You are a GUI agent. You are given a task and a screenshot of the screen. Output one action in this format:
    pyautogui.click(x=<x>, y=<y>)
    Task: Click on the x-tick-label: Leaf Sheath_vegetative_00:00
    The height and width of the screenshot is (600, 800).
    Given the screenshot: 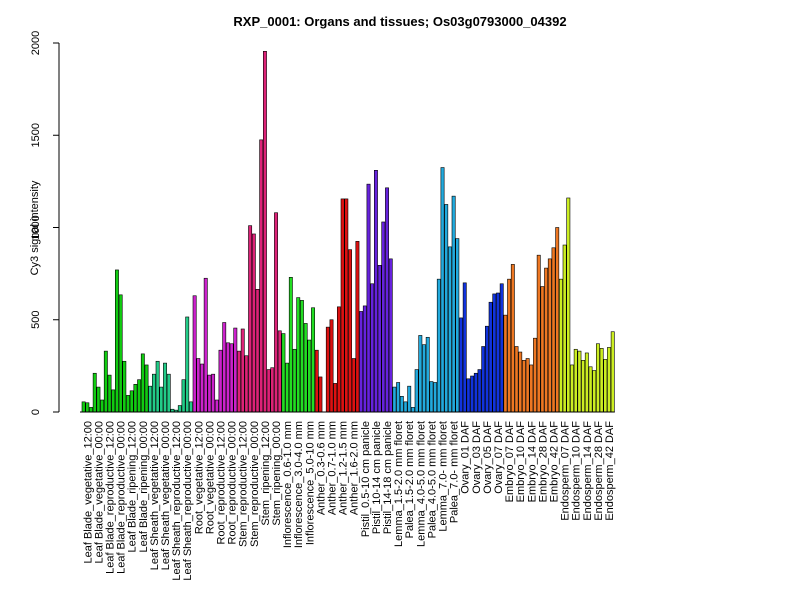 What is the action you would take?
    pyautogui.click(x=166, y=495)
    